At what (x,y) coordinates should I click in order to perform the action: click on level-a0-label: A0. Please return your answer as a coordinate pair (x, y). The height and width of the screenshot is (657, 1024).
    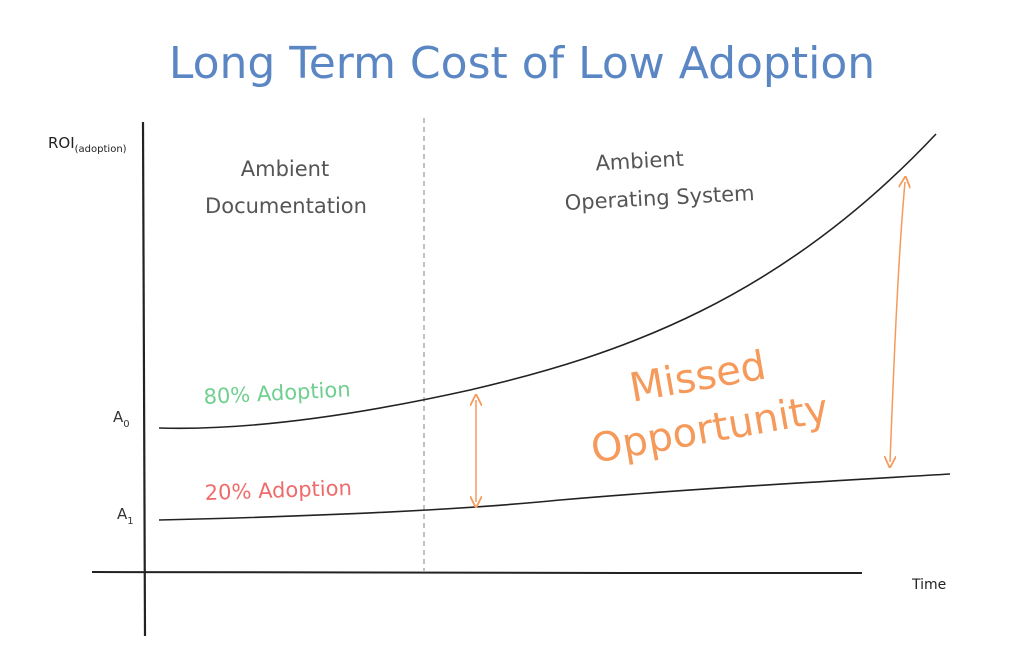
    Looking at the image, I should click on (121, 419).